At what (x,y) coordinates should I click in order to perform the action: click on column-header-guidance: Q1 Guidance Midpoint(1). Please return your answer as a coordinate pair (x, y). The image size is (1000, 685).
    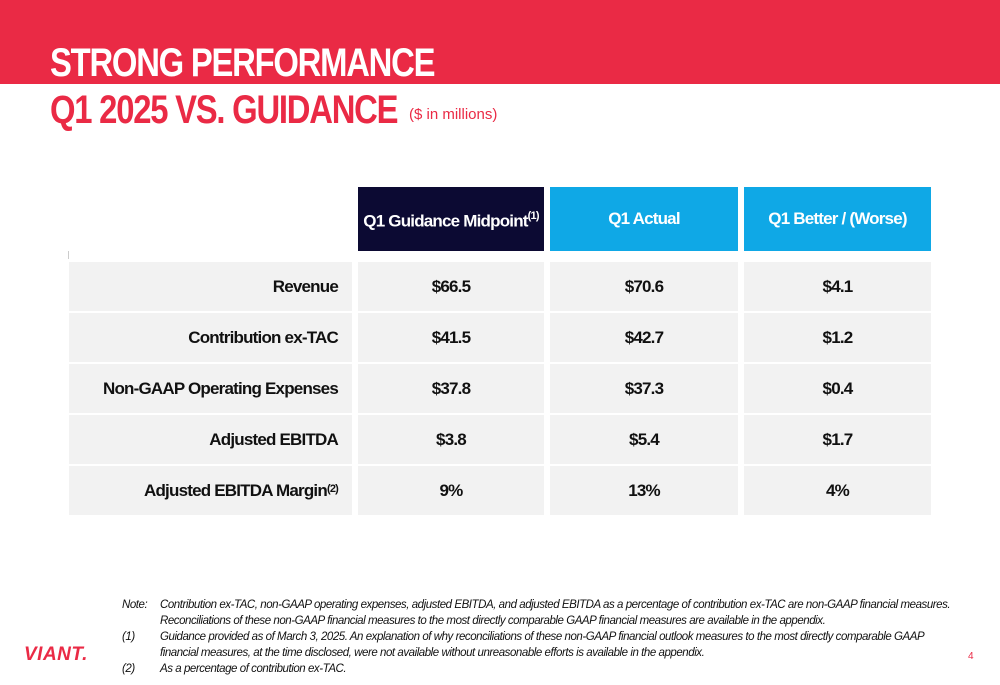
    Looking at the image, I should click on (451, 219).